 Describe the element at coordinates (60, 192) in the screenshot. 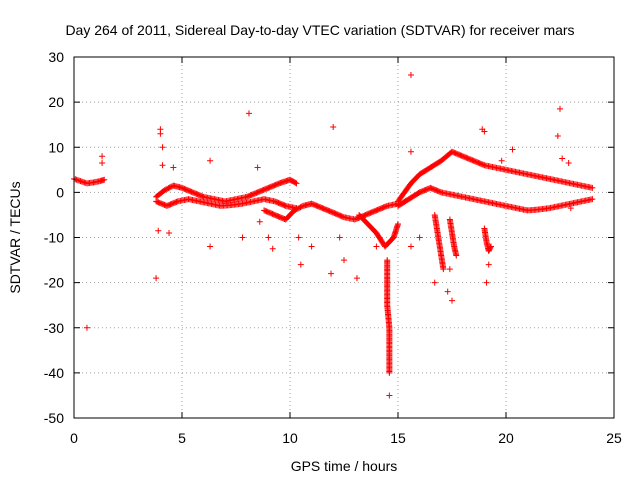

I see `y-tick-label: 0` at that location.